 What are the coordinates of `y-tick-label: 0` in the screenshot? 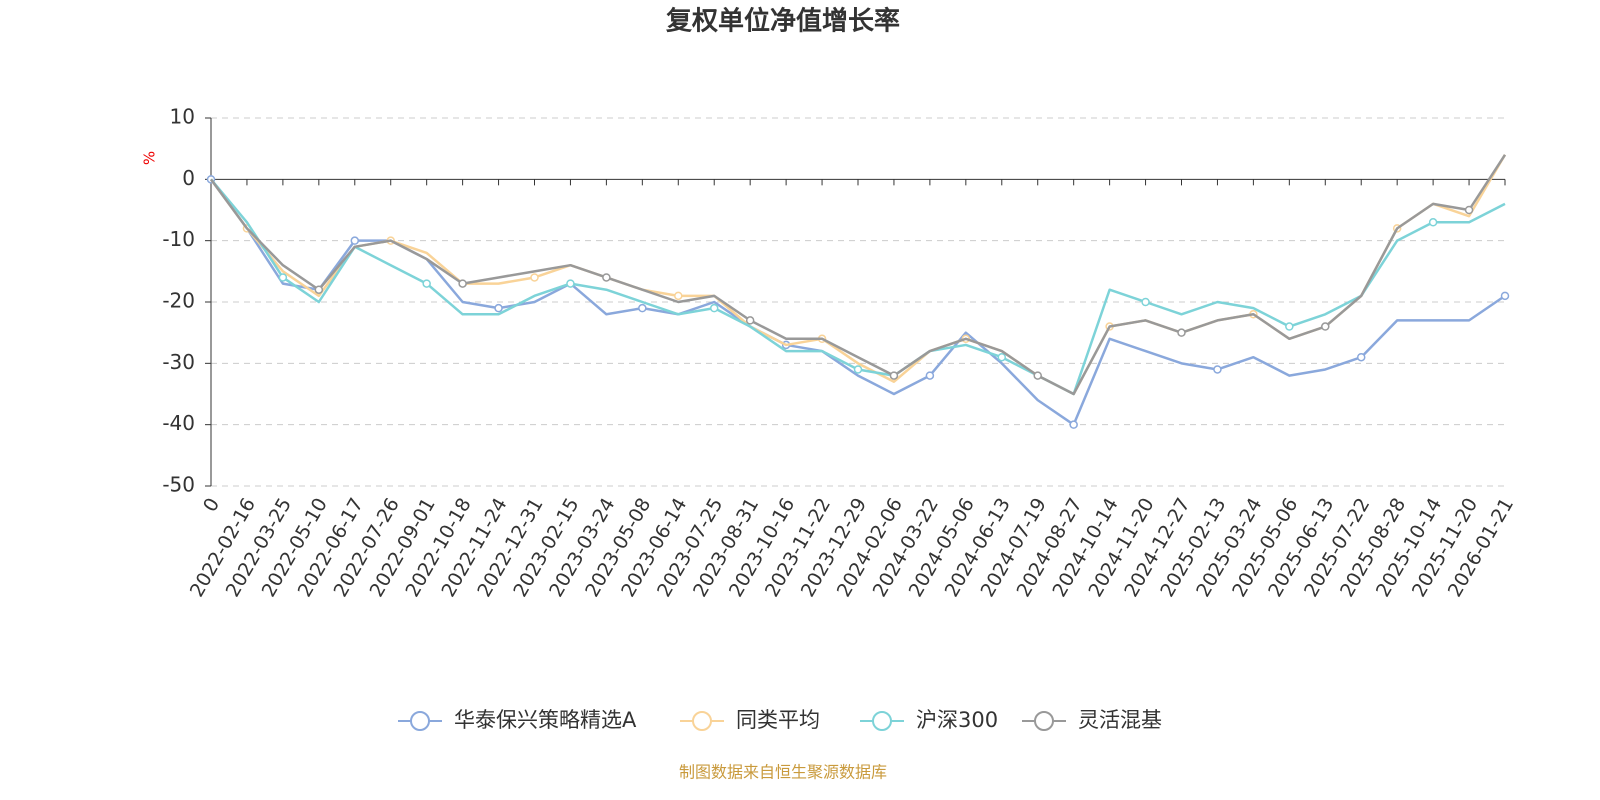 It's located at (188, 178).